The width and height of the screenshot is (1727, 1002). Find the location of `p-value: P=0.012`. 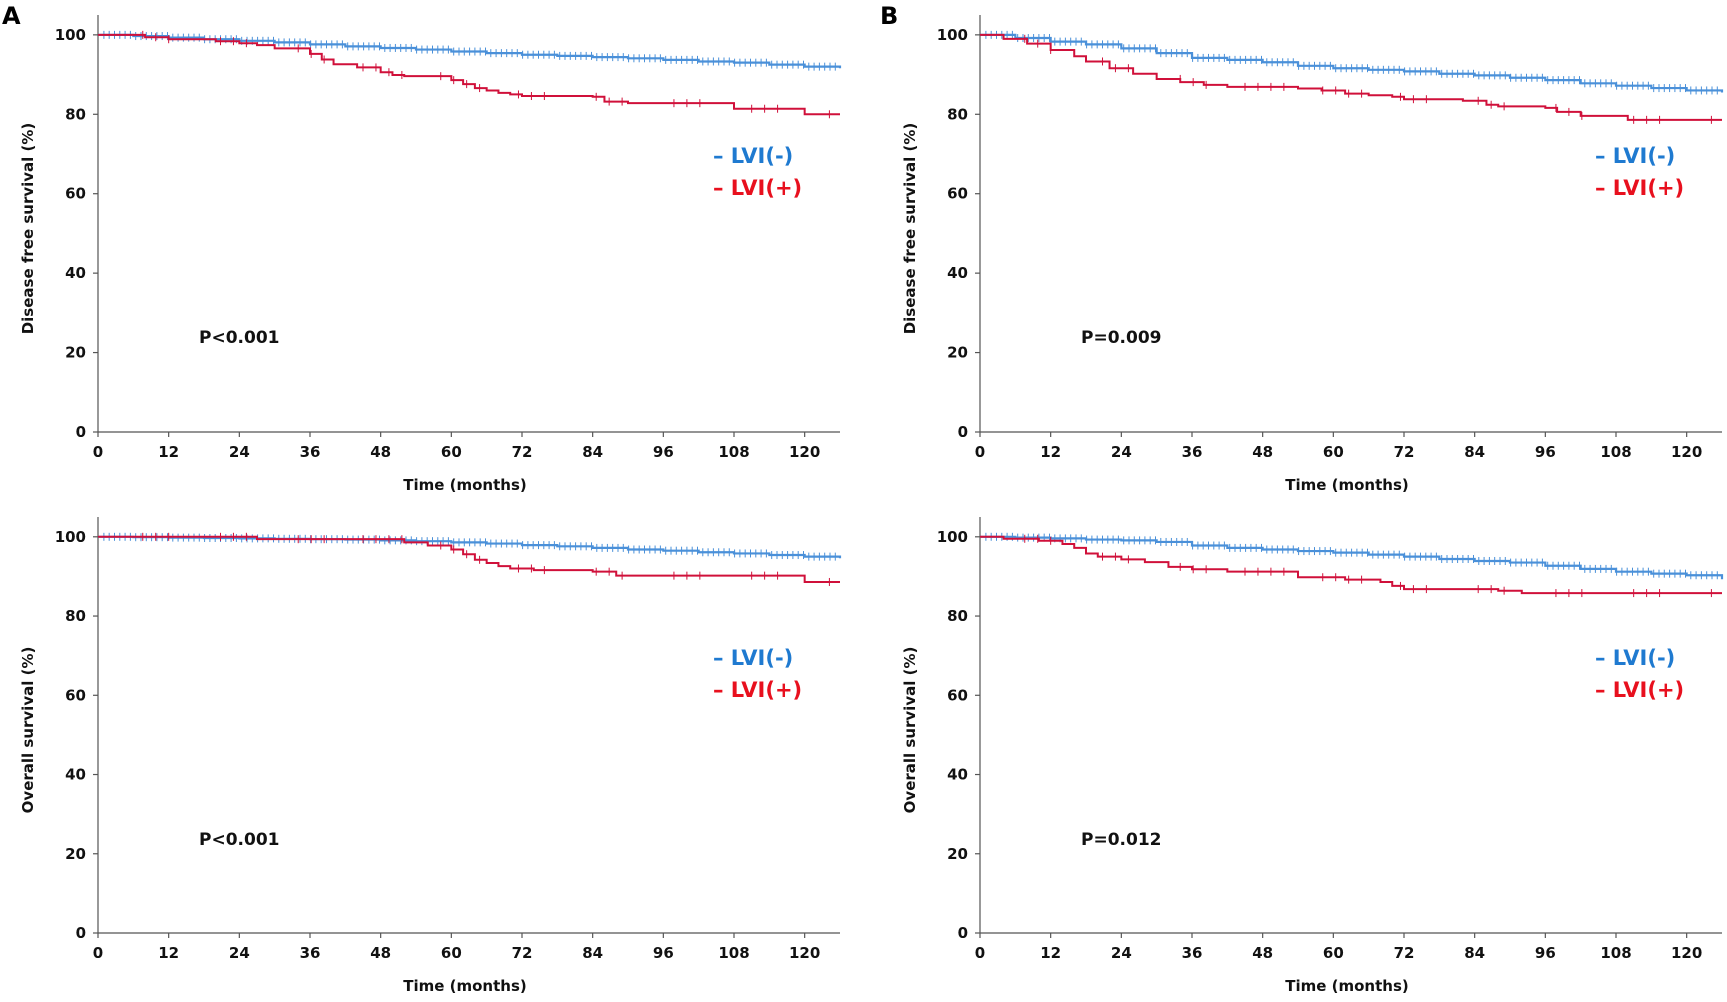

p-value: P=0.012 is located at coordinates (1121, 840).